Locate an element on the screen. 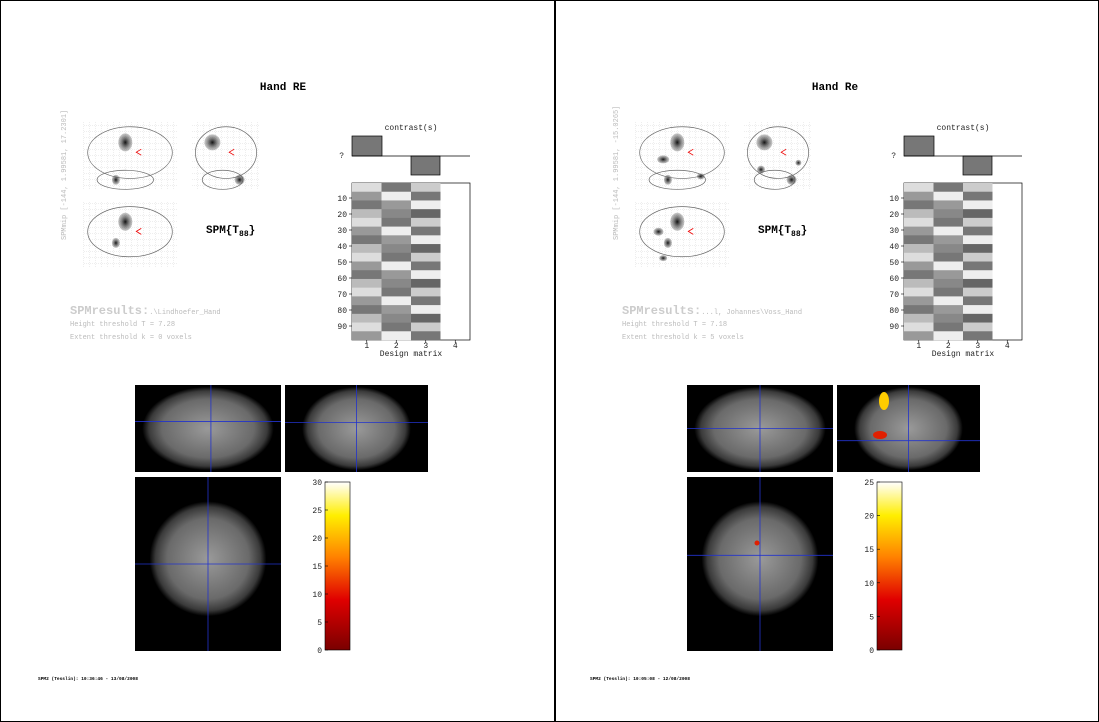 The height and width of the screenshot is (722, 1099). y-tick-label: 60 is located at coordinates (894, 279).